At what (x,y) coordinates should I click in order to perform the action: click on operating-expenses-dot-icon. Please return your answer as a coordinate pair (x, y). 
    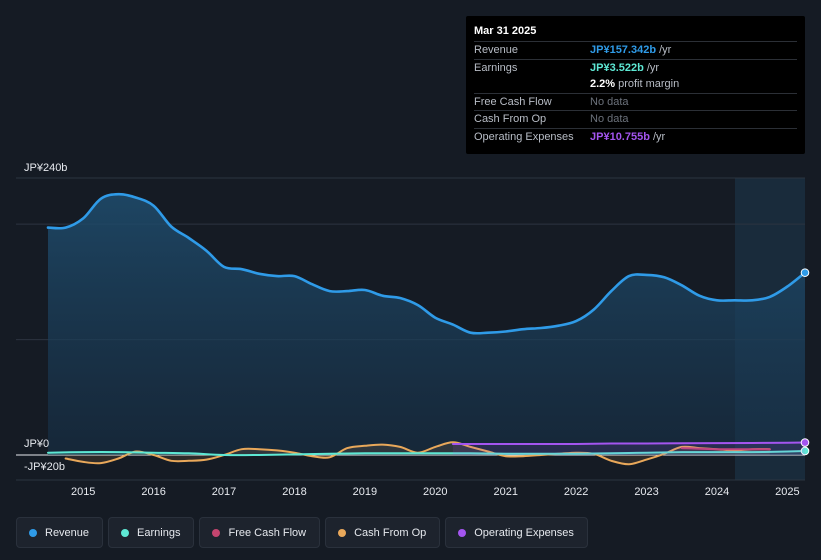
    Looking at the image, I should click on (462, 532).